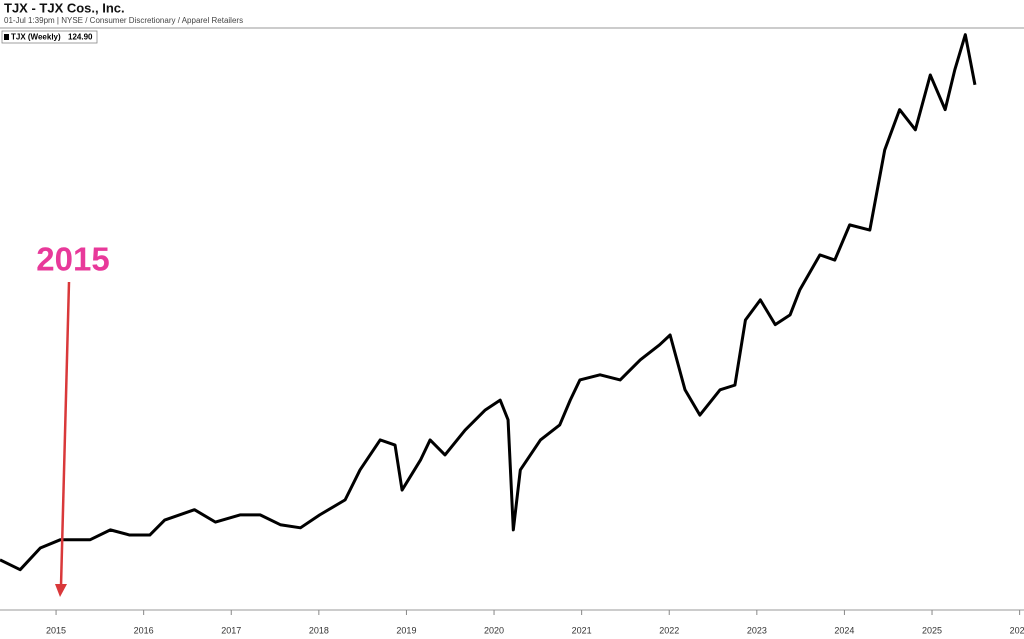  I want to click on x-tick-label: 2019, so click(406, 630).